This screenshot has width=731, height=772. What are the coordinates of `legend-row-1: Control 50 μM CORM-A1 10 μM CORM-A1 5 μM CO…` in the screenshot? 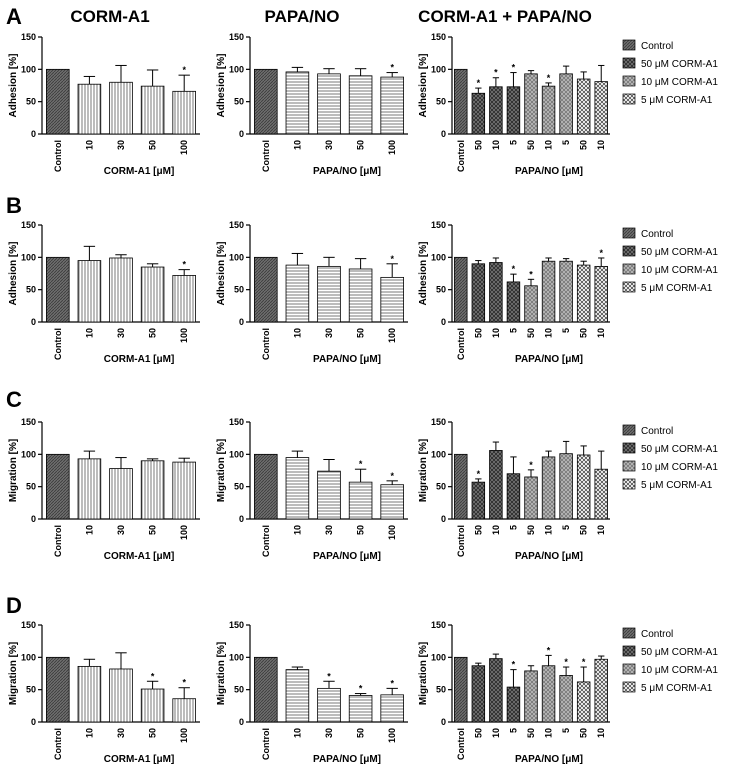 It's located at (670, 260).